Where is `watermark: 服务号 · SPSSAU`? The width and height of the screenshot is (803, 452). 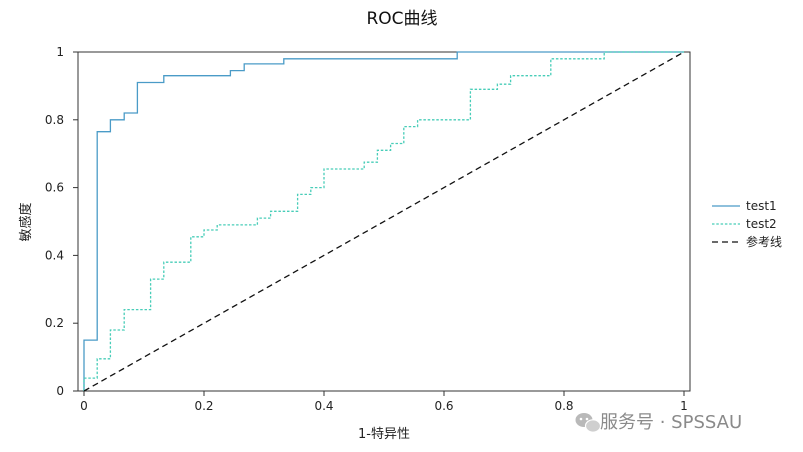
watermark: 服务号 · SPSSAU is located at coordinates (658, 422).